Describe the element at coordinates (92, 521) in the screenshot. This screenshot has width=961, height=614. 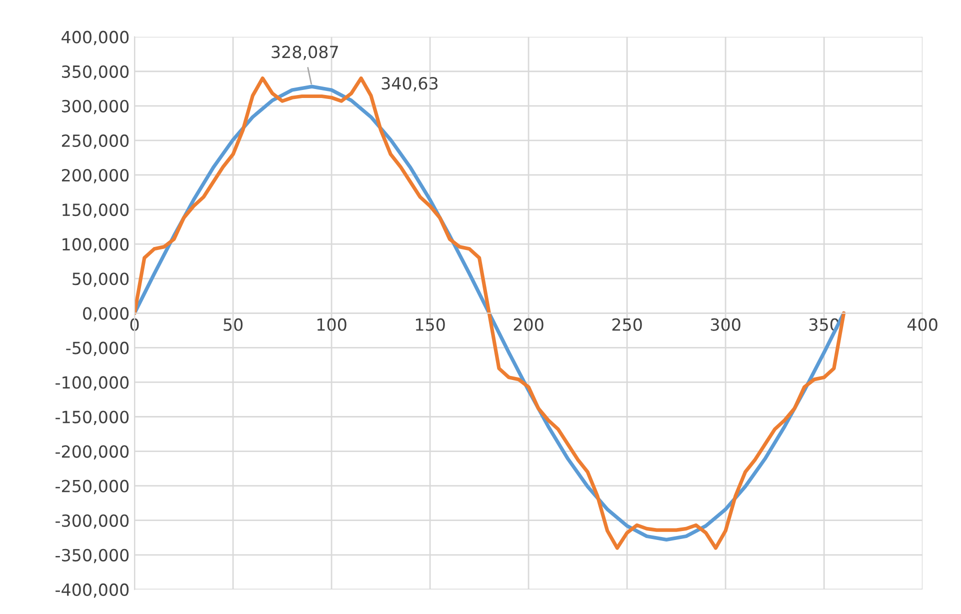
I see `y-tick-label: -300,000` at that location.